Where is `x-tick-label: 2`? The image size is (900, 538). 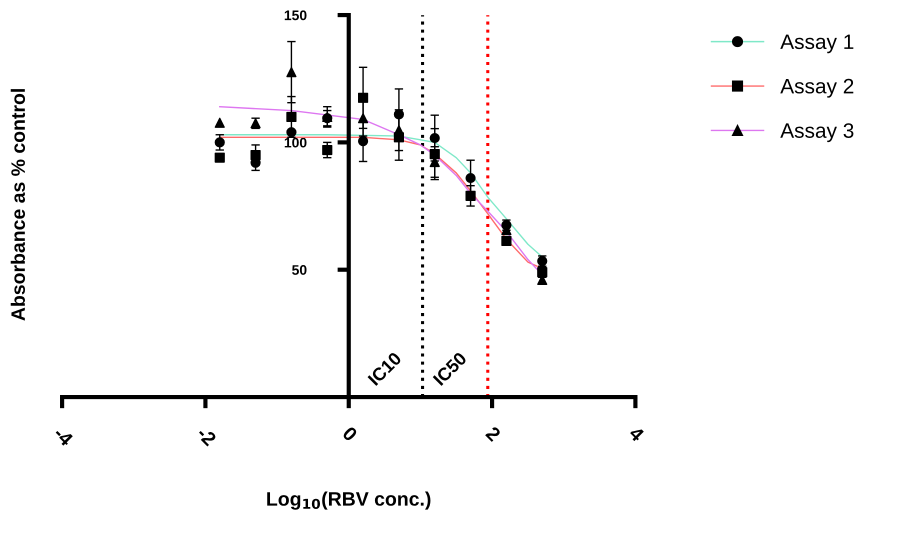 x-tick-label: 2 is located at coordinates (493, 434).